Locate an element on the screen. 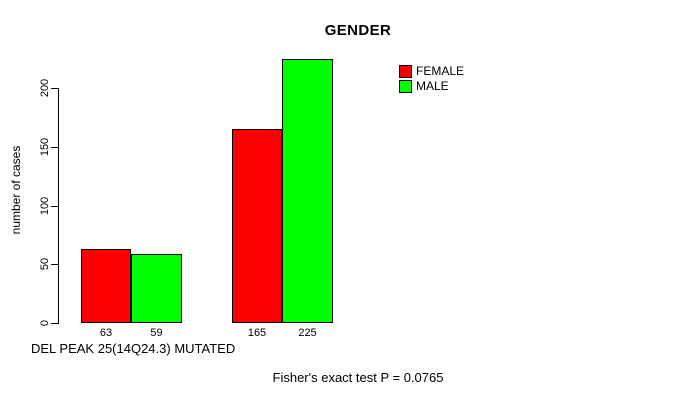  bar-value-label: 225 is located at coordinates (307, 333).